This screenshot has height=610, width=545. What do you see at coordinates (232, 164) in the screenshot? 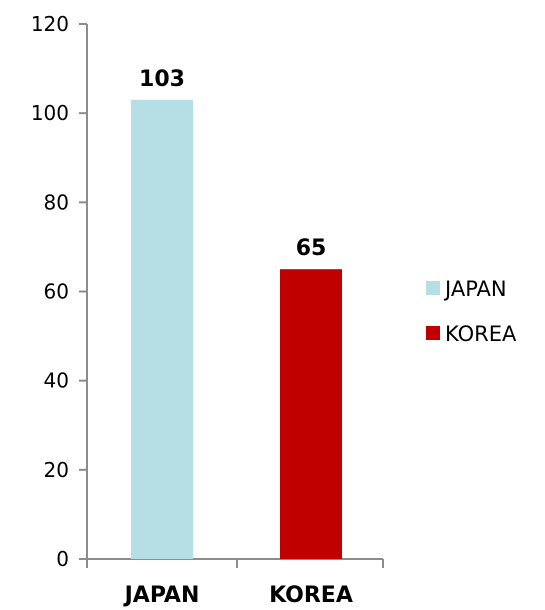
I see `data-labels: 103 65` at bounding box center [232, 164].